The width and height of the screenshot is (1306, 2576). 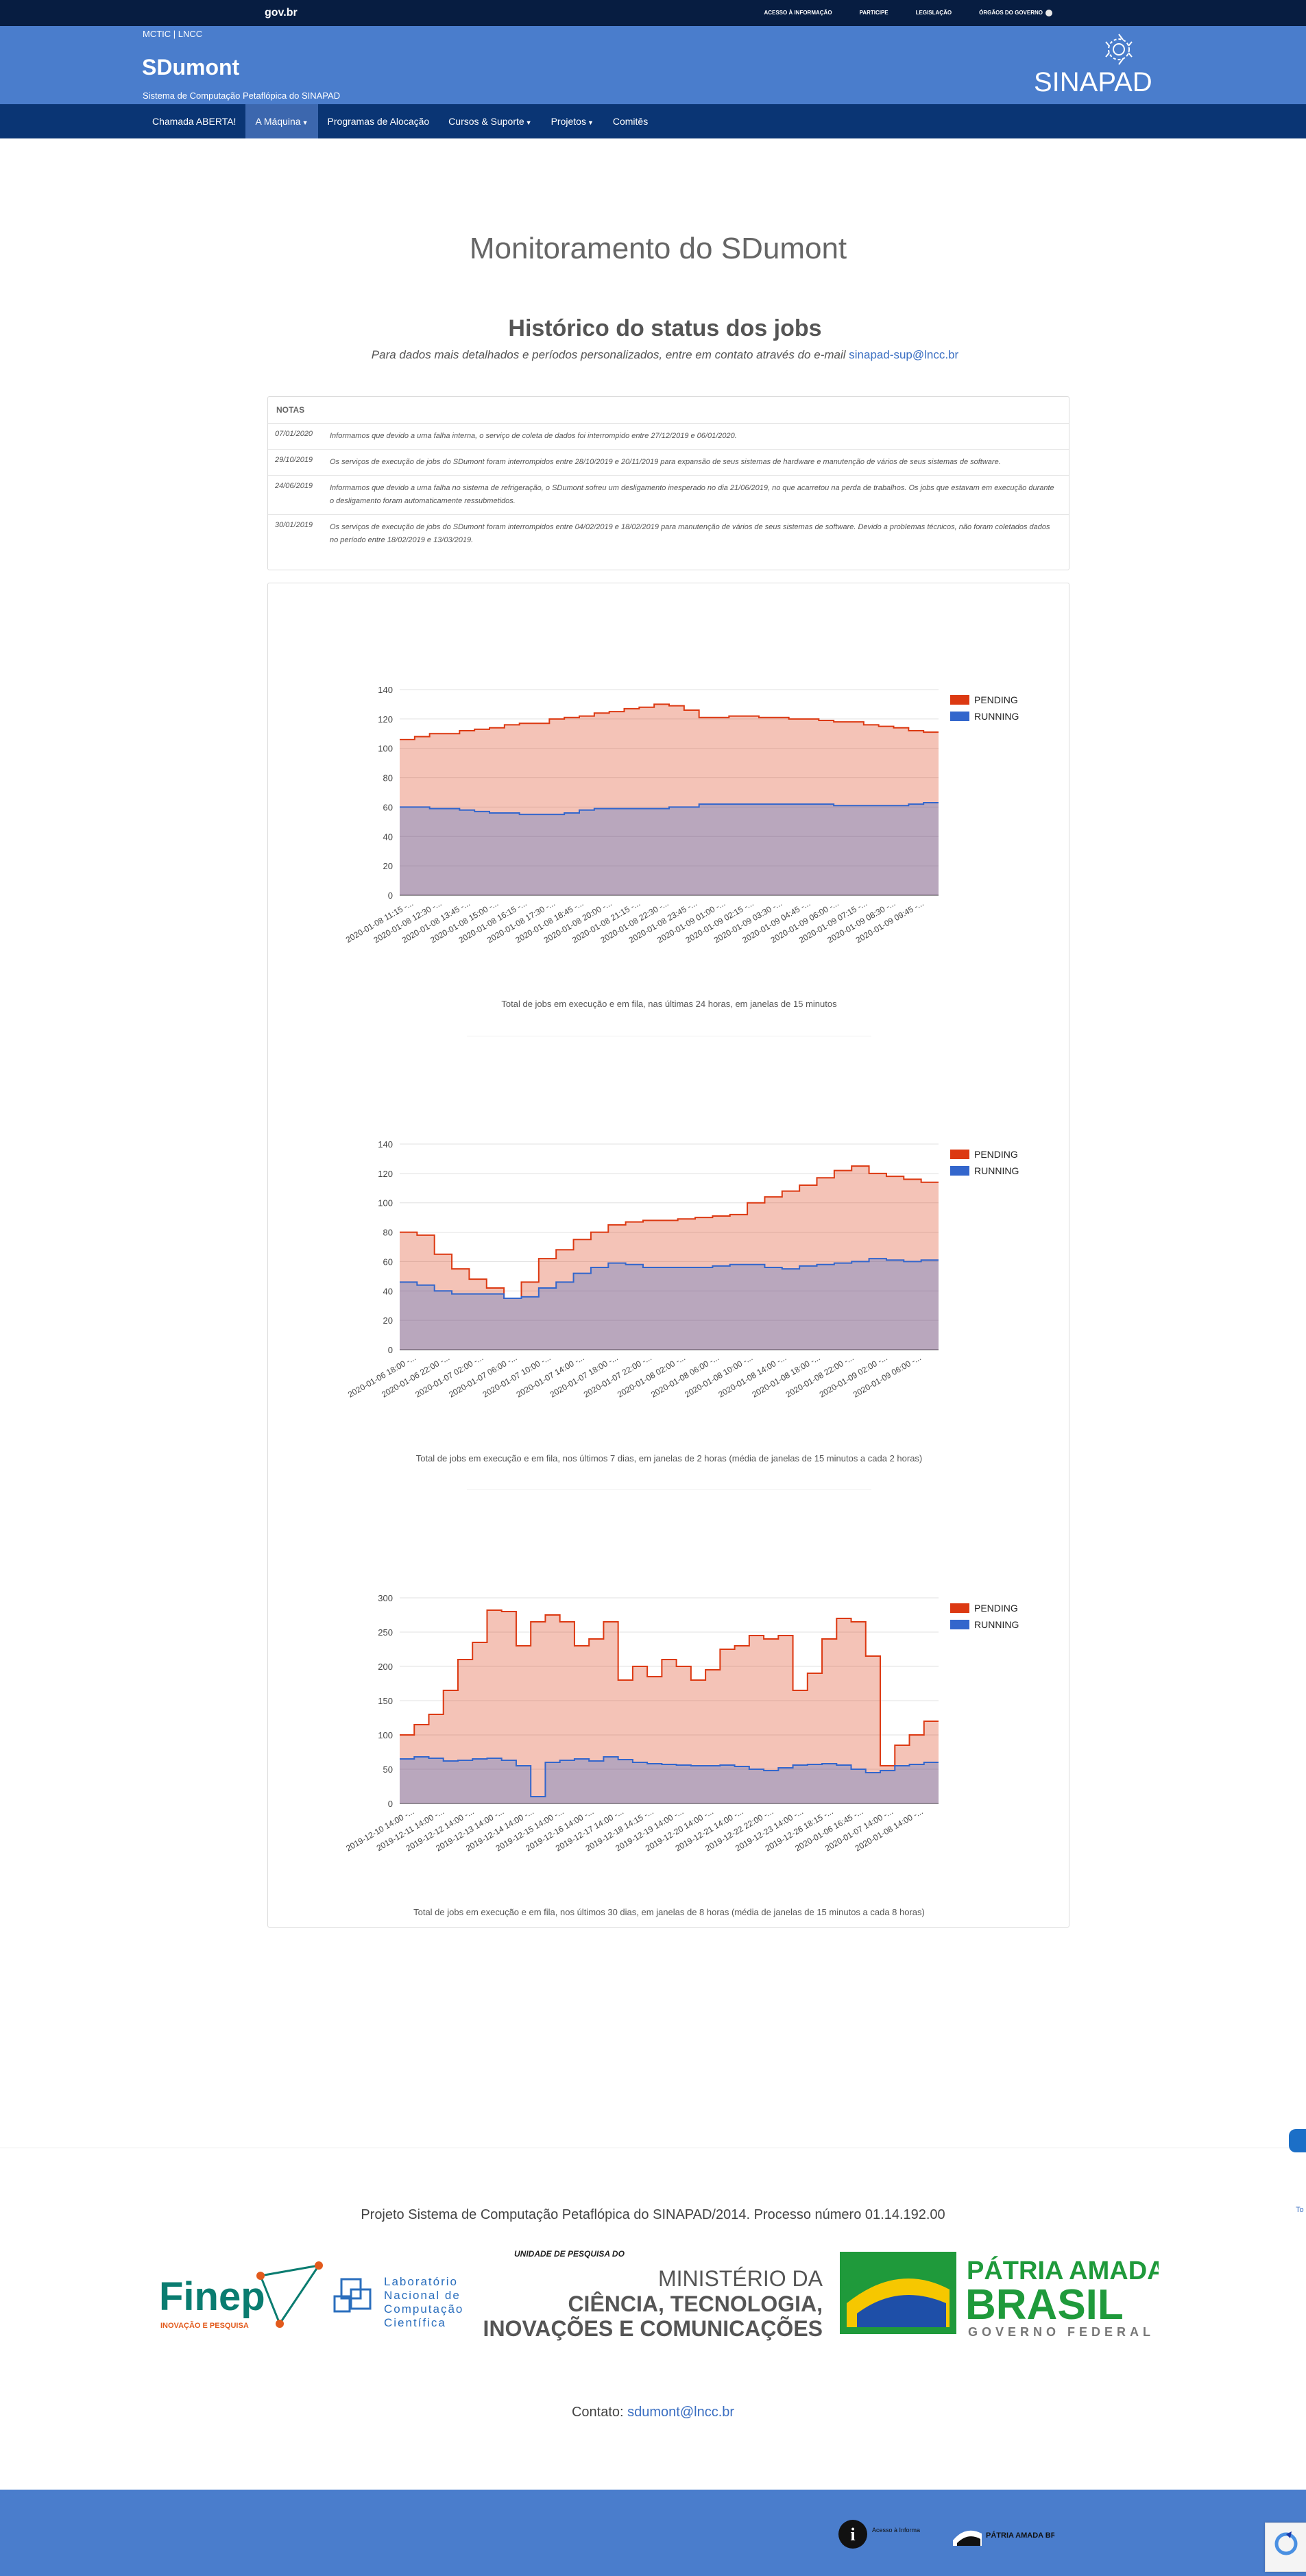 I want to click on acesso-informacao-logo: i Acesso à Informação, so click(x=879, y=2534).